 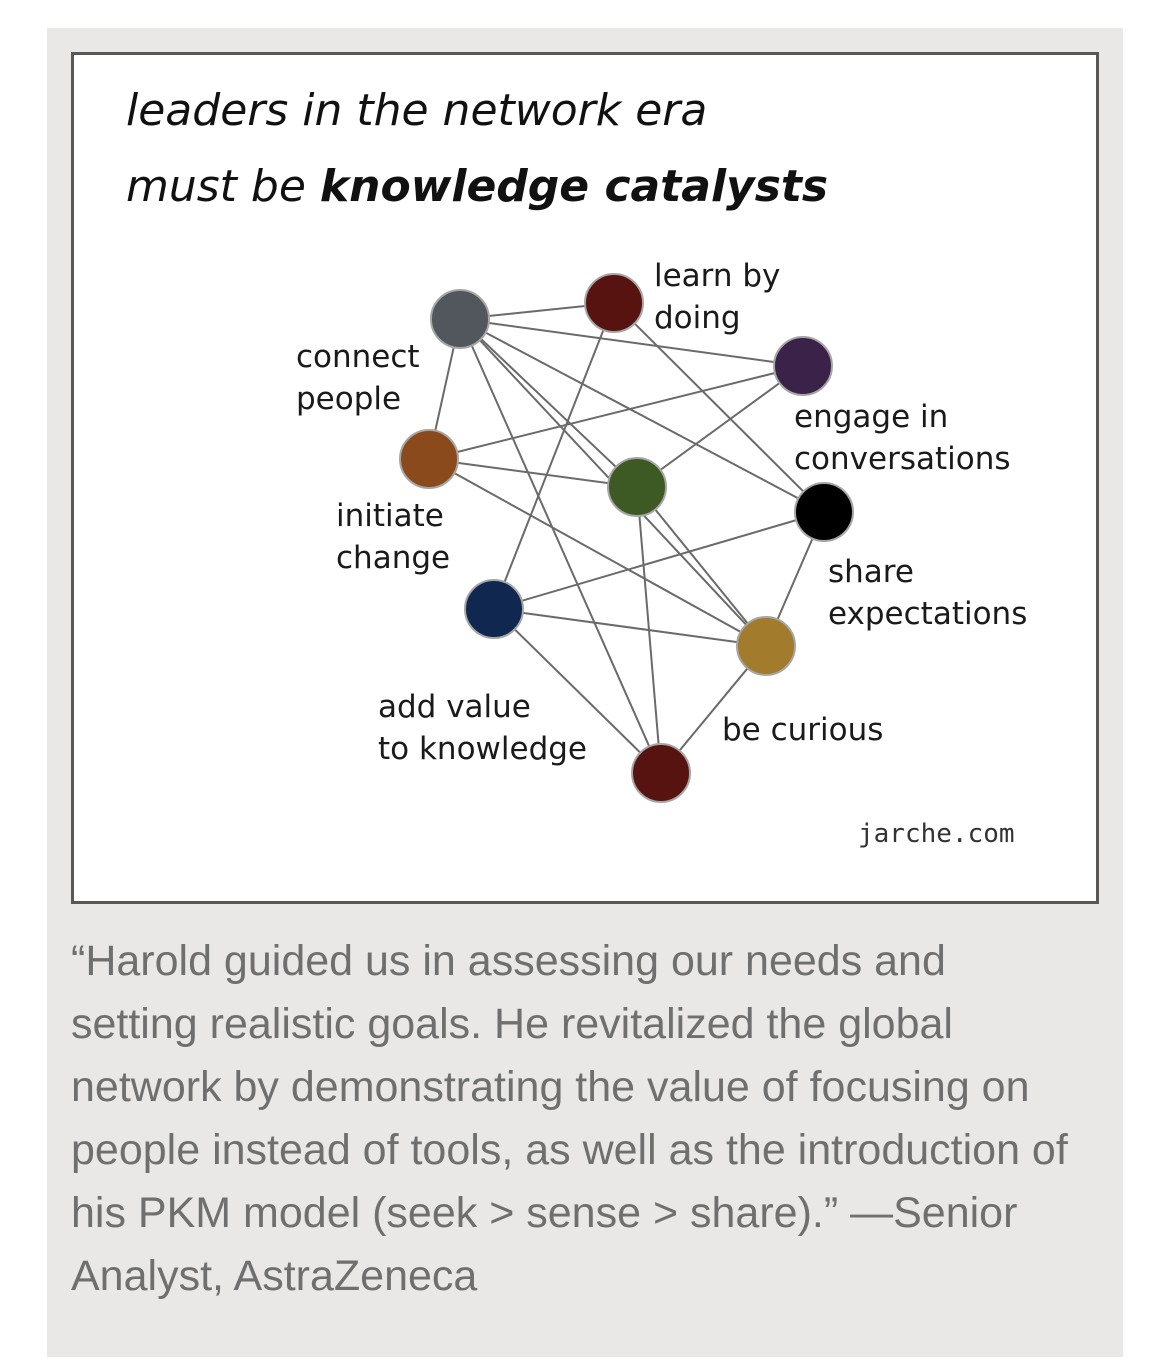 I want to click on title-line-1: leaders in the network era, so click(x=417, y=110).